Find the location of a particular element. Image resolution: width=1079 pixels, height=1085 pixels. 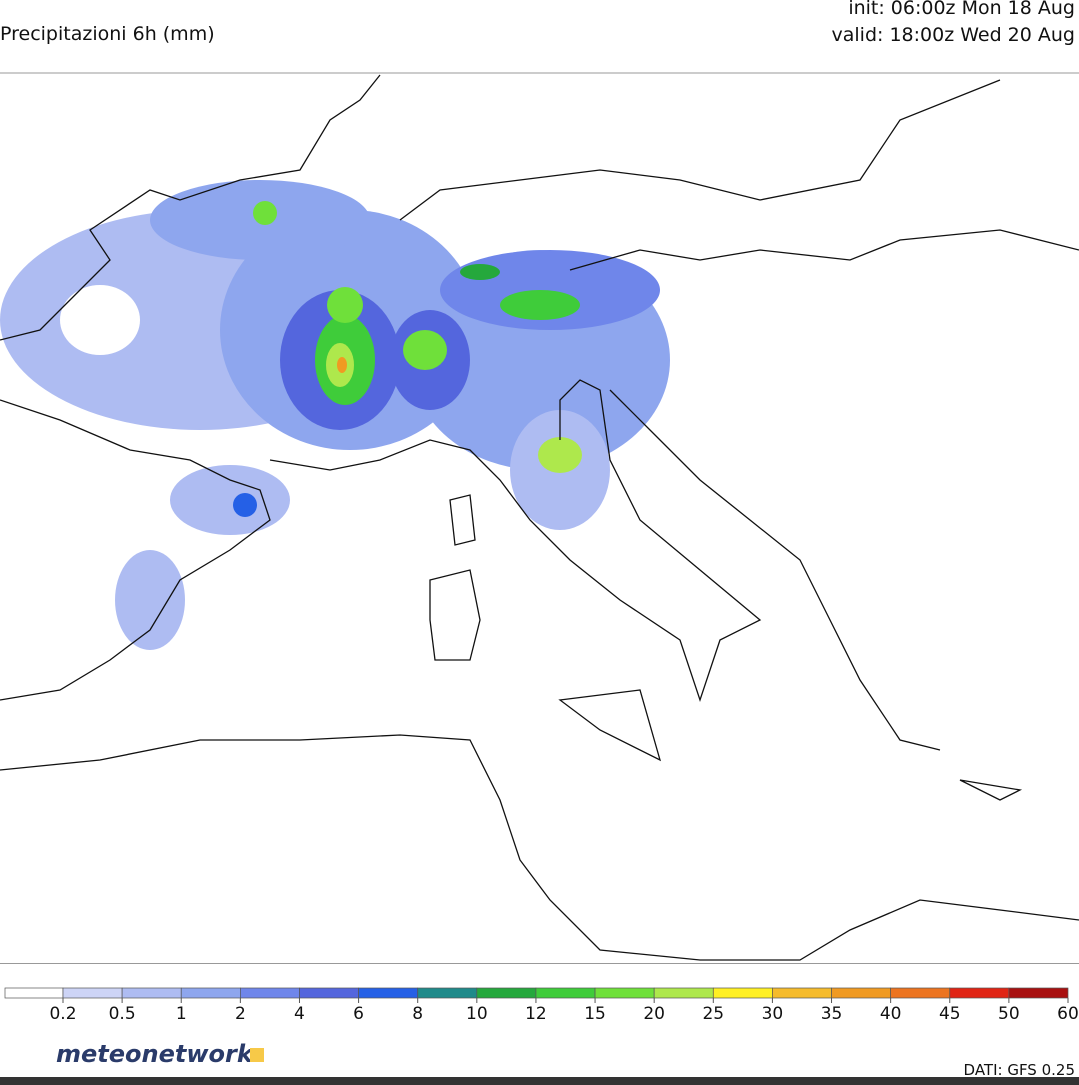

colorbar-label: 30 is located at coordinates (773, 1014).